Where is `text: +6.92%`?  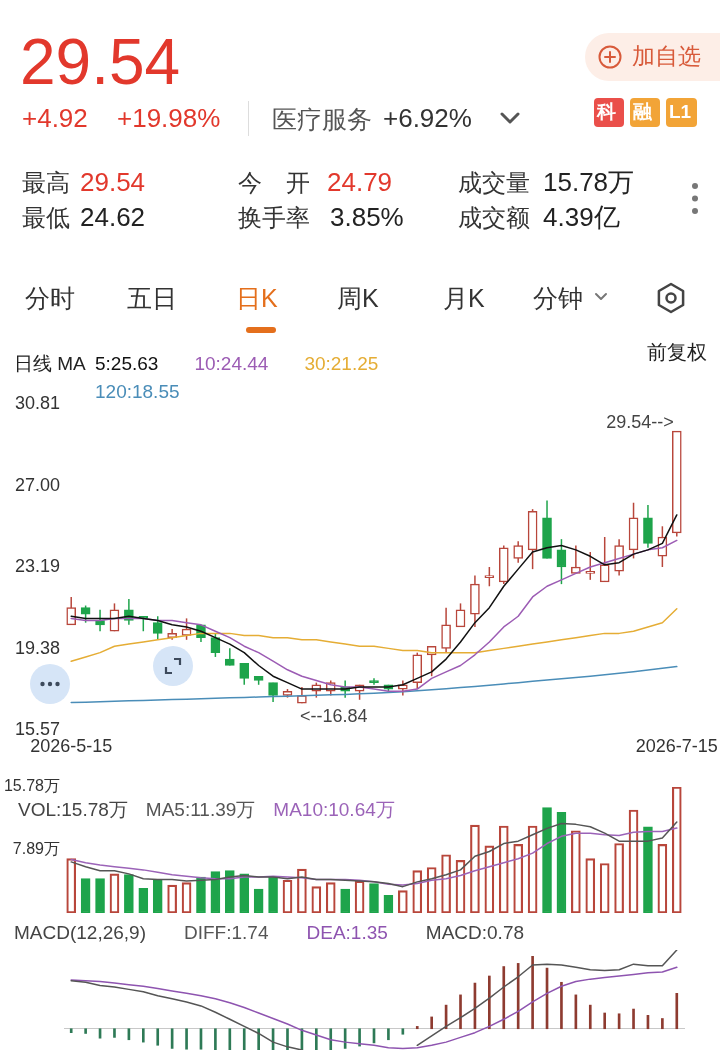
text: +6.92% is located at coordinates (427, 119).